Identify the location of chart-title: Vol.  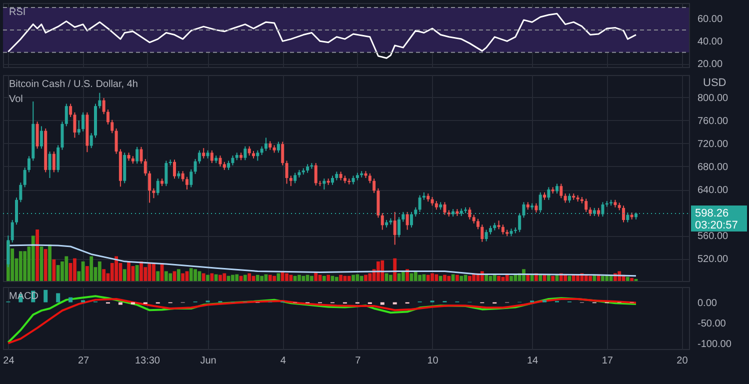
(16, 99).